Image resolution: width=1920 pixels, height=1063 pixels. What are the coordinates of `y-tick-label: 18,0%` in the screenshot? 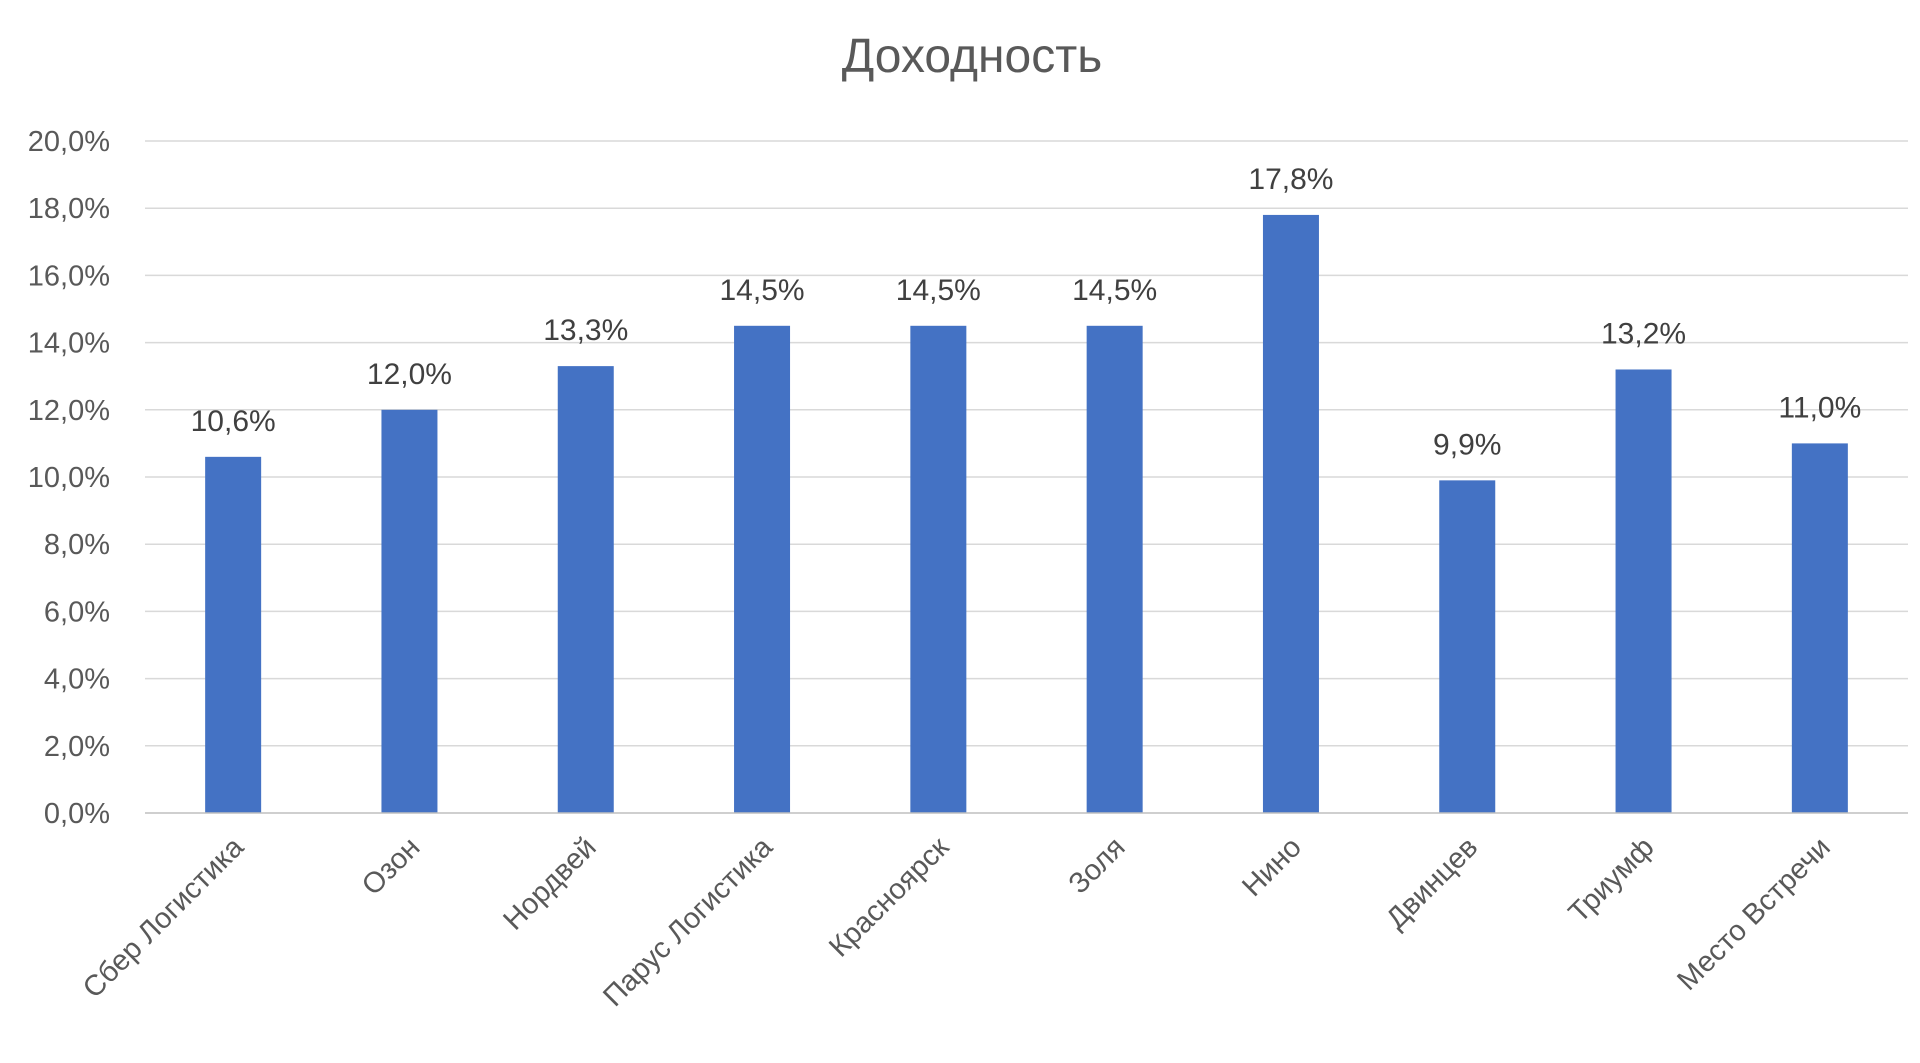 It's located at (69, 209).